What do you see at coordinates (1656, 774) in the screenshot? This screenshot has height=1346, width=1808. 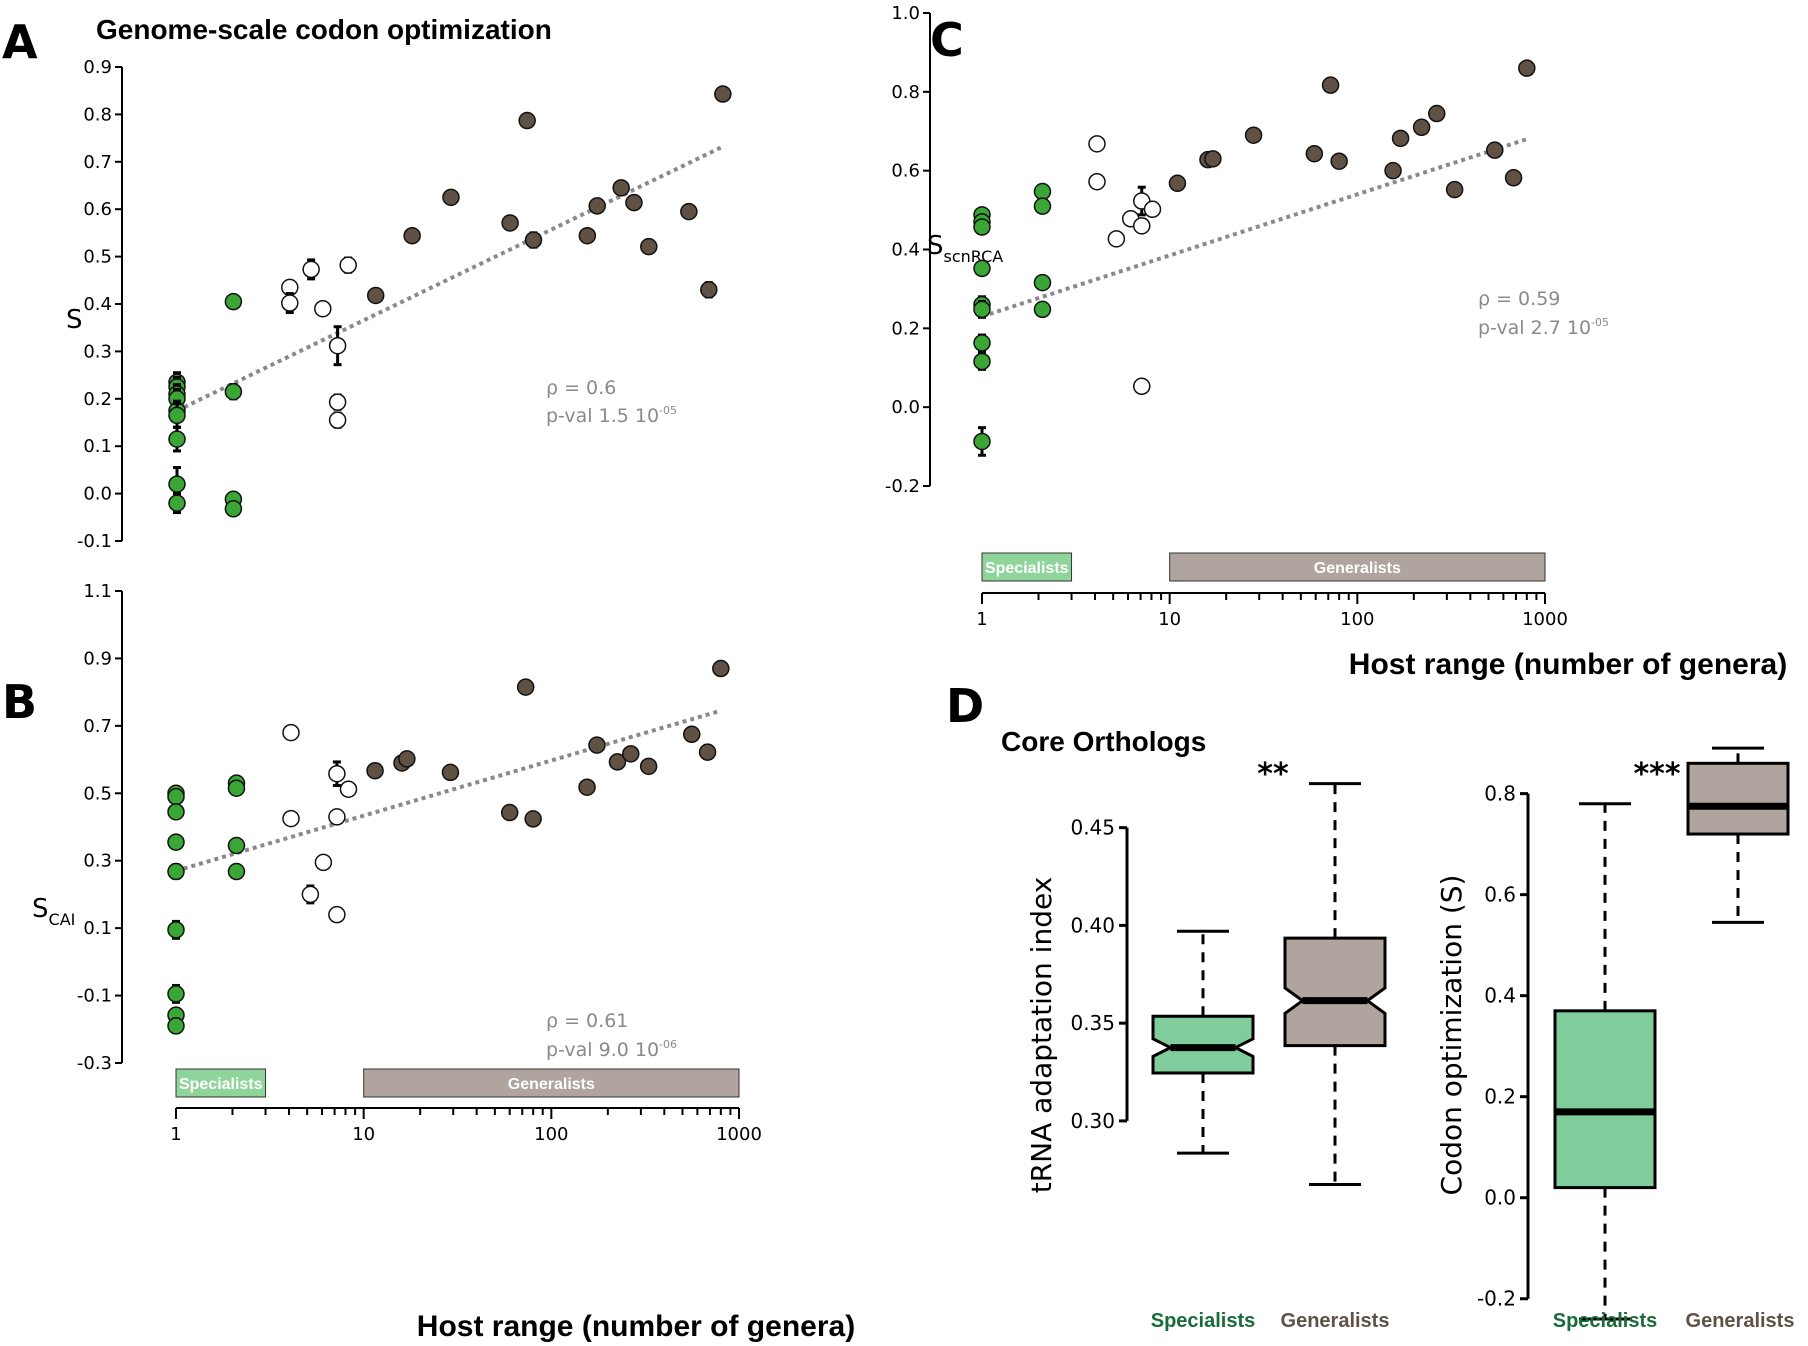 I see `panel-d-codon-significance: ***` at bounding box center [1656, 774].